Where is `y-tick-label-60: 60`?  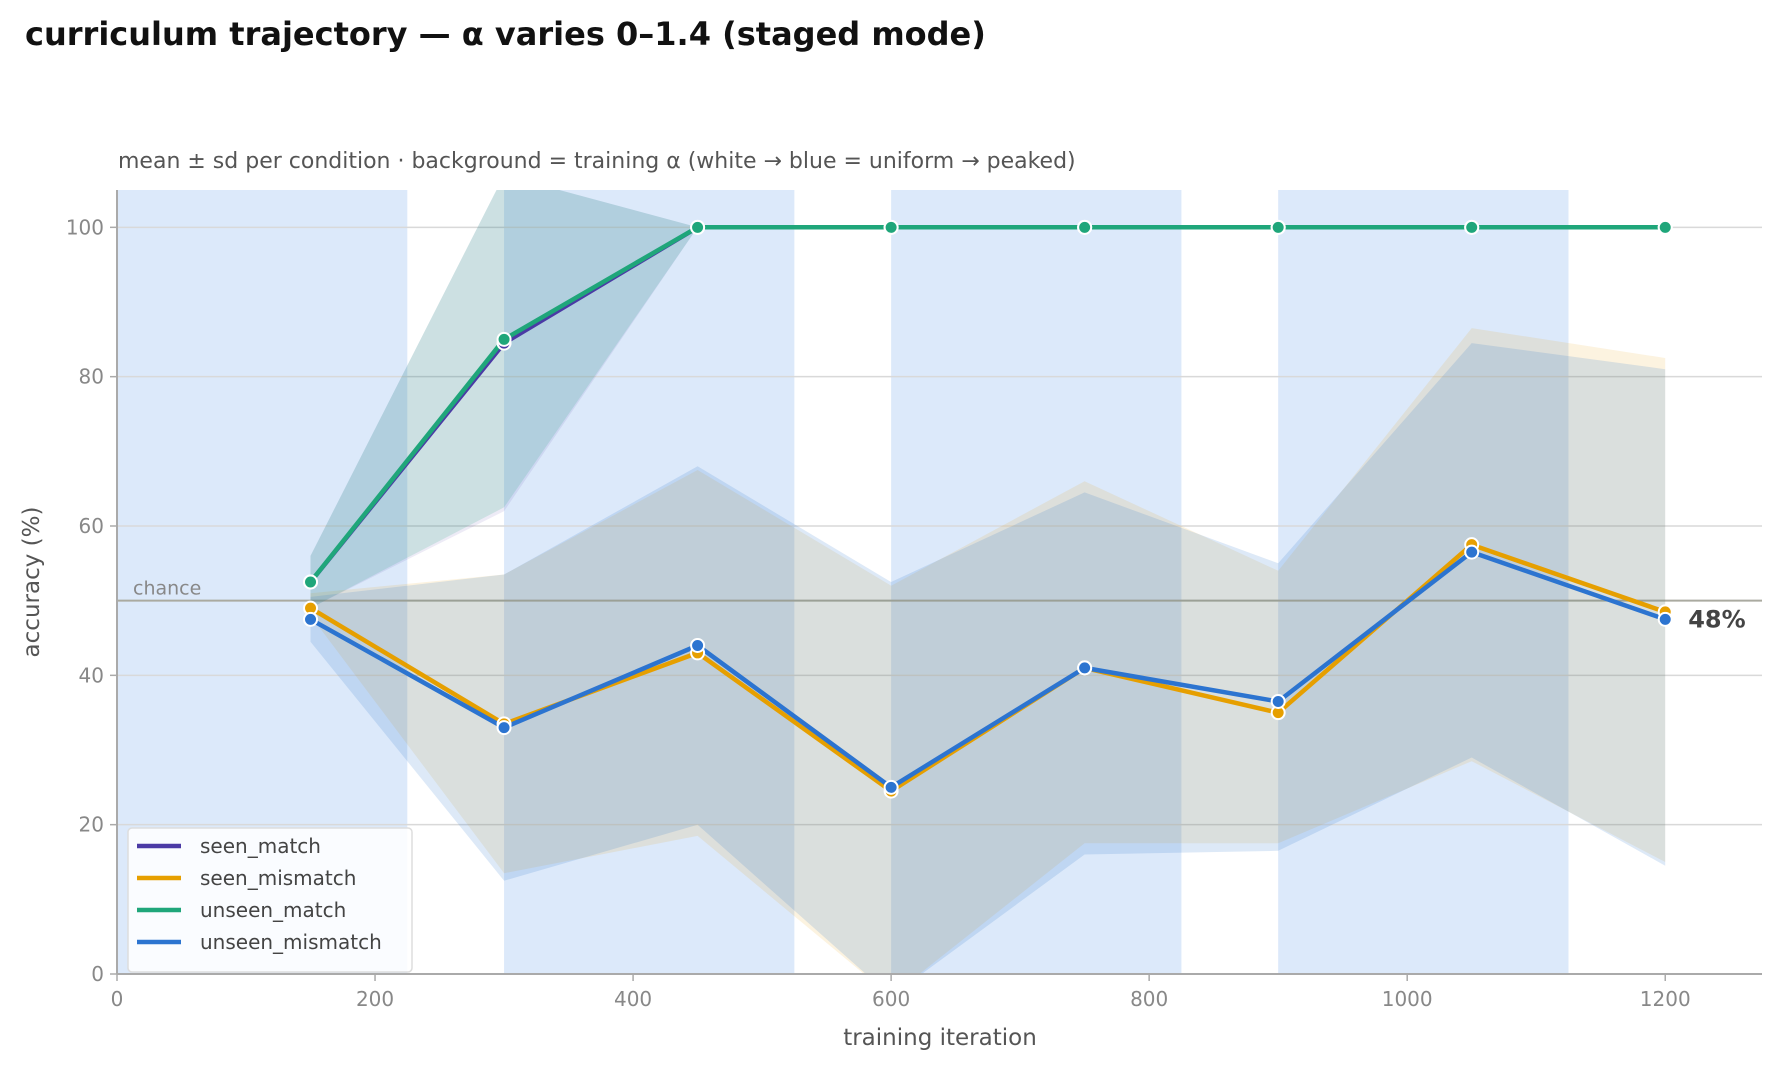
y-tick-label-60: 60 is located at coordinates (91, 526).